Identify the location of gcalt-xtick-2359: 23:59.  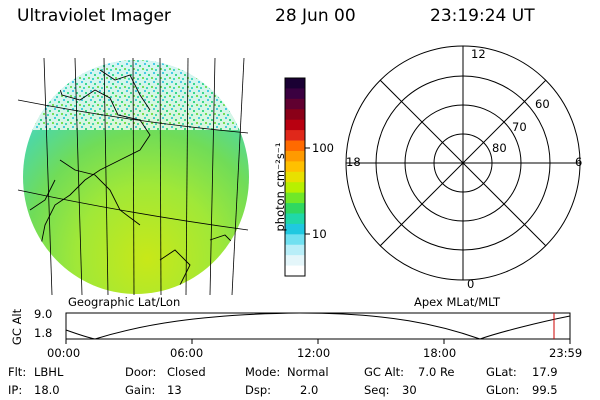
(566, 353).